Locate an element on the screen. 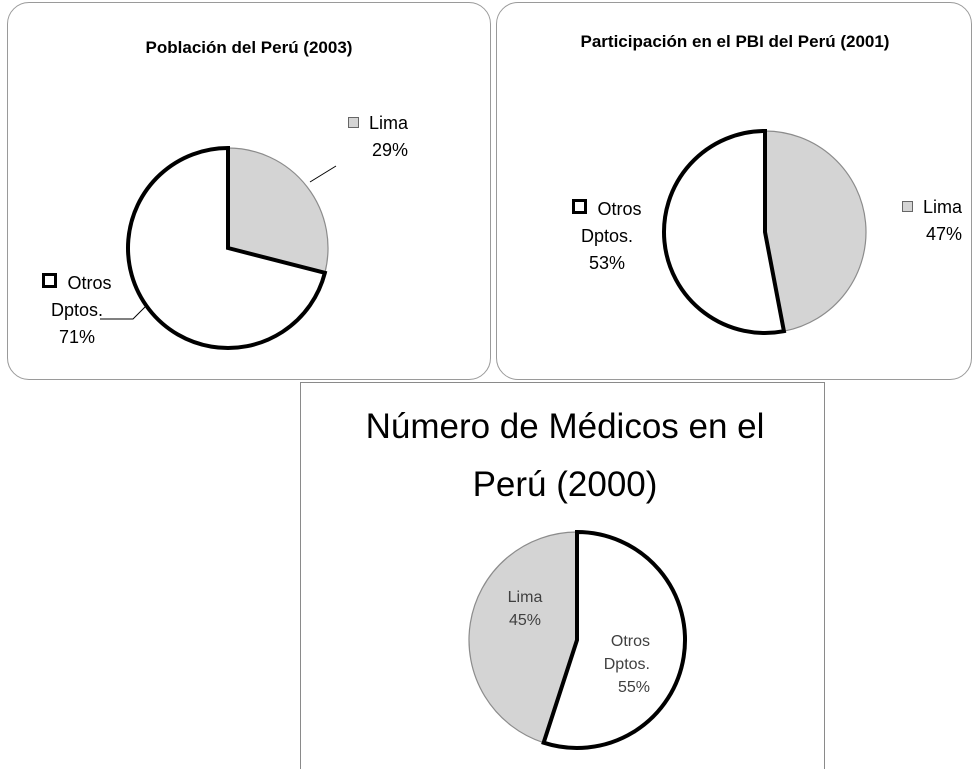 Image resolution: width=972 pixels, height=769 pixels. chart-title: Participación en el PBI del Perú (2001) is located at coordinates (735, 41).